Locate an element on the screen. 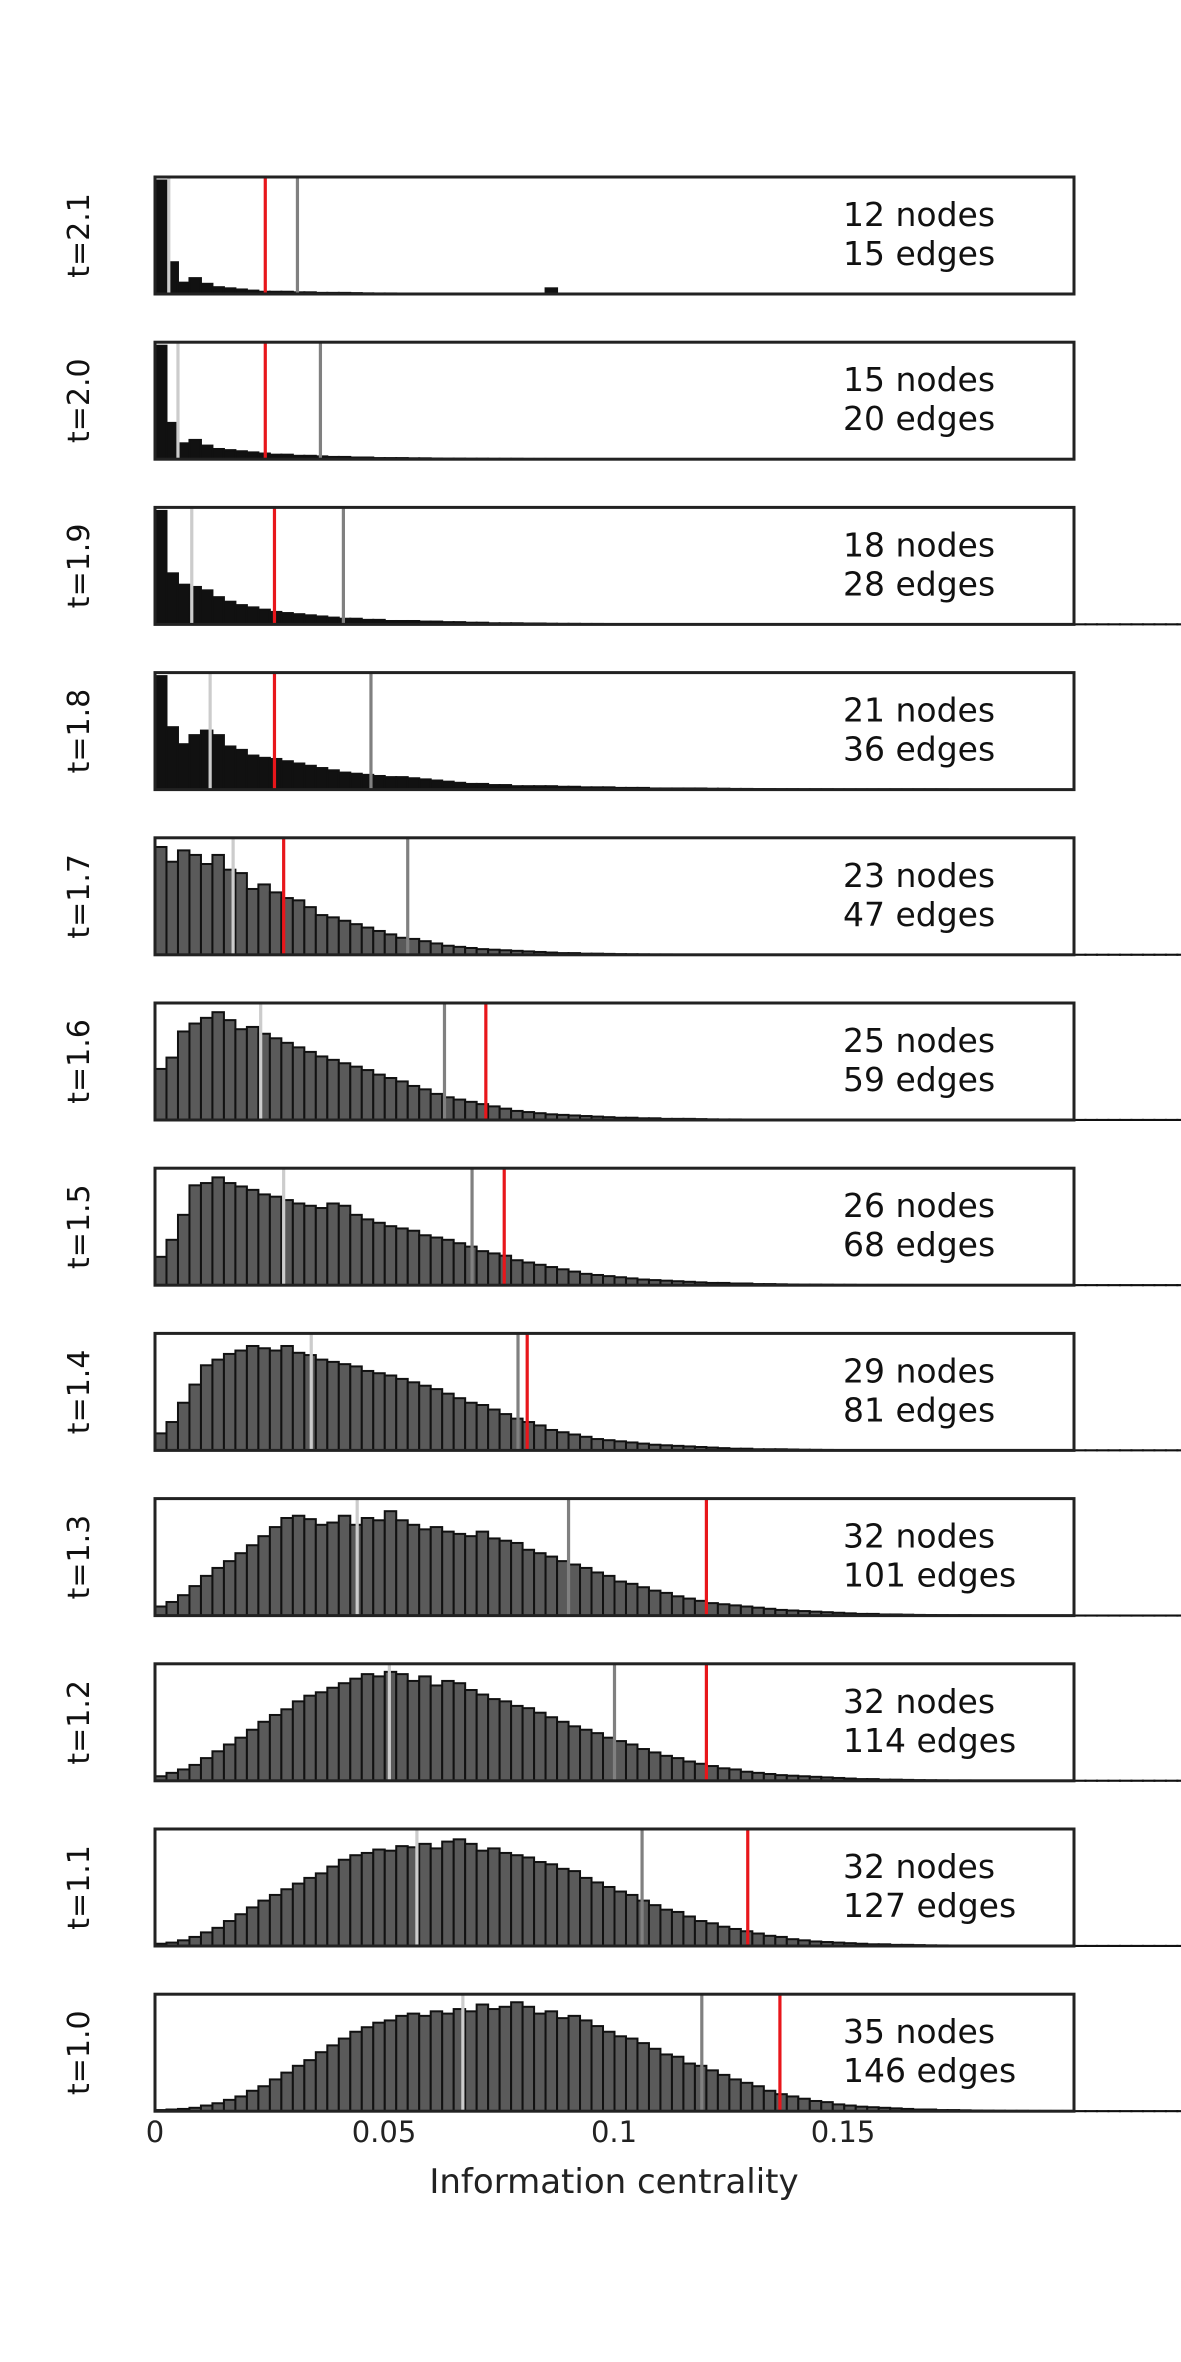 The height and width of the screenshot is (2362, 1181). panel-time-label: t=1.5 is located at coordinates (79, 1226).